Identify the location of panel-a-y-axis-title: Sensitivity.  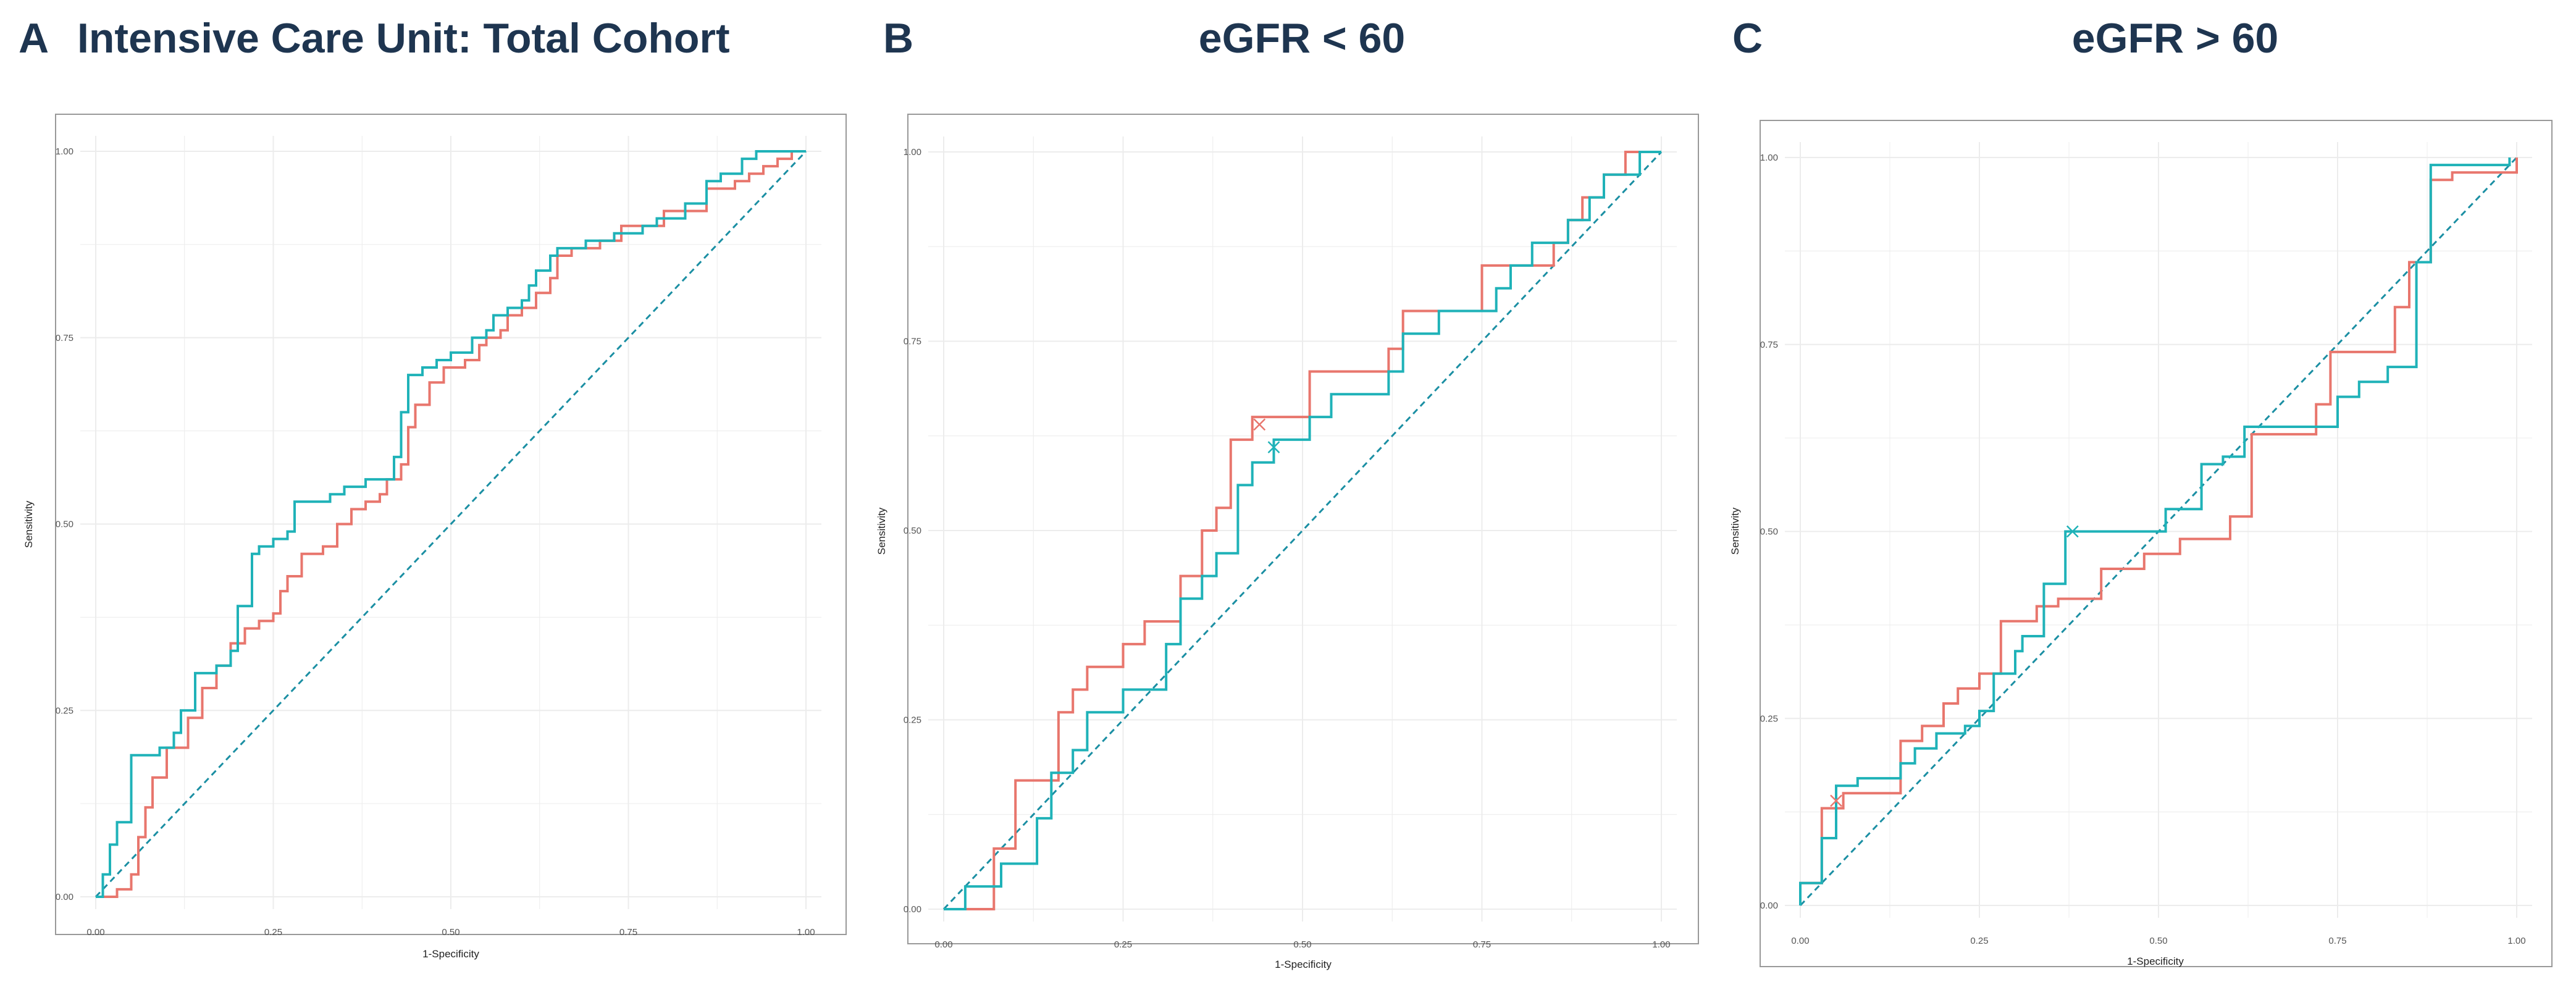
(29, 524).